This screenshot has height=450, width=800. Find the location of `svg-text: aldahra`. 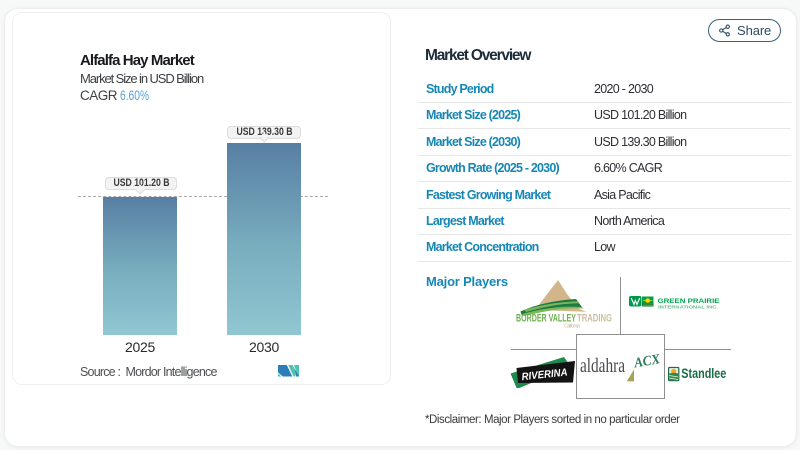

svg-text: aldahra is located at coordinates (602, 366).